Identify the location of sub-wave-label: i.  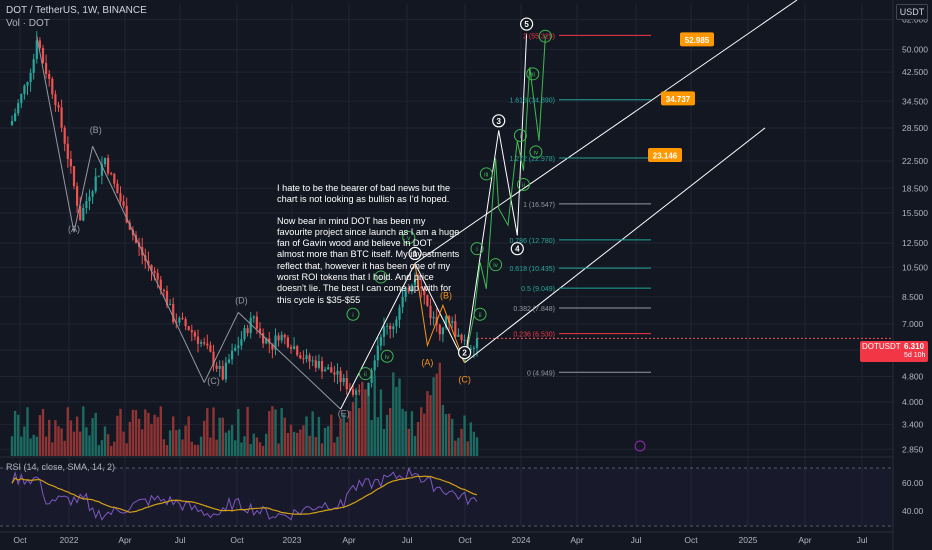
(520, 136).